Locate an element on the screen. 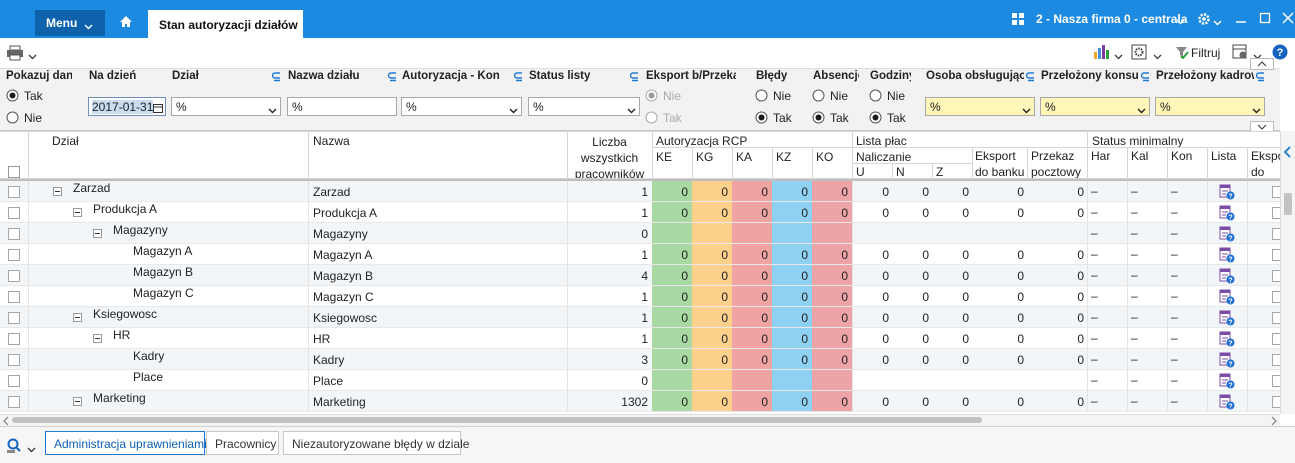 Image resolution: width=1295 pixels, height=463 pixels. filter-icon is located at coordinates (1182, 52).